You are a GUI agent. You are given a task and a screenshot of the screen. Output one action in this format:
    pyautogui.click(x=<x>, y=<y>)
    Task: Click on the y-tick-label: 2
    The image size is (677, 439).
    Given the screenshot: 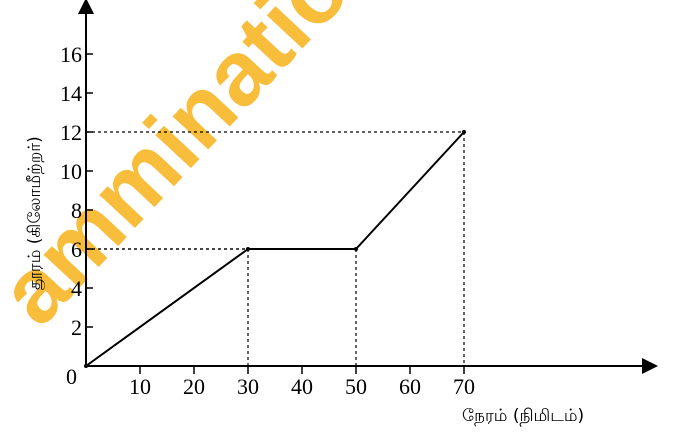 What is the action you would take?
    pyautogui.click(x=76, y=327)
    